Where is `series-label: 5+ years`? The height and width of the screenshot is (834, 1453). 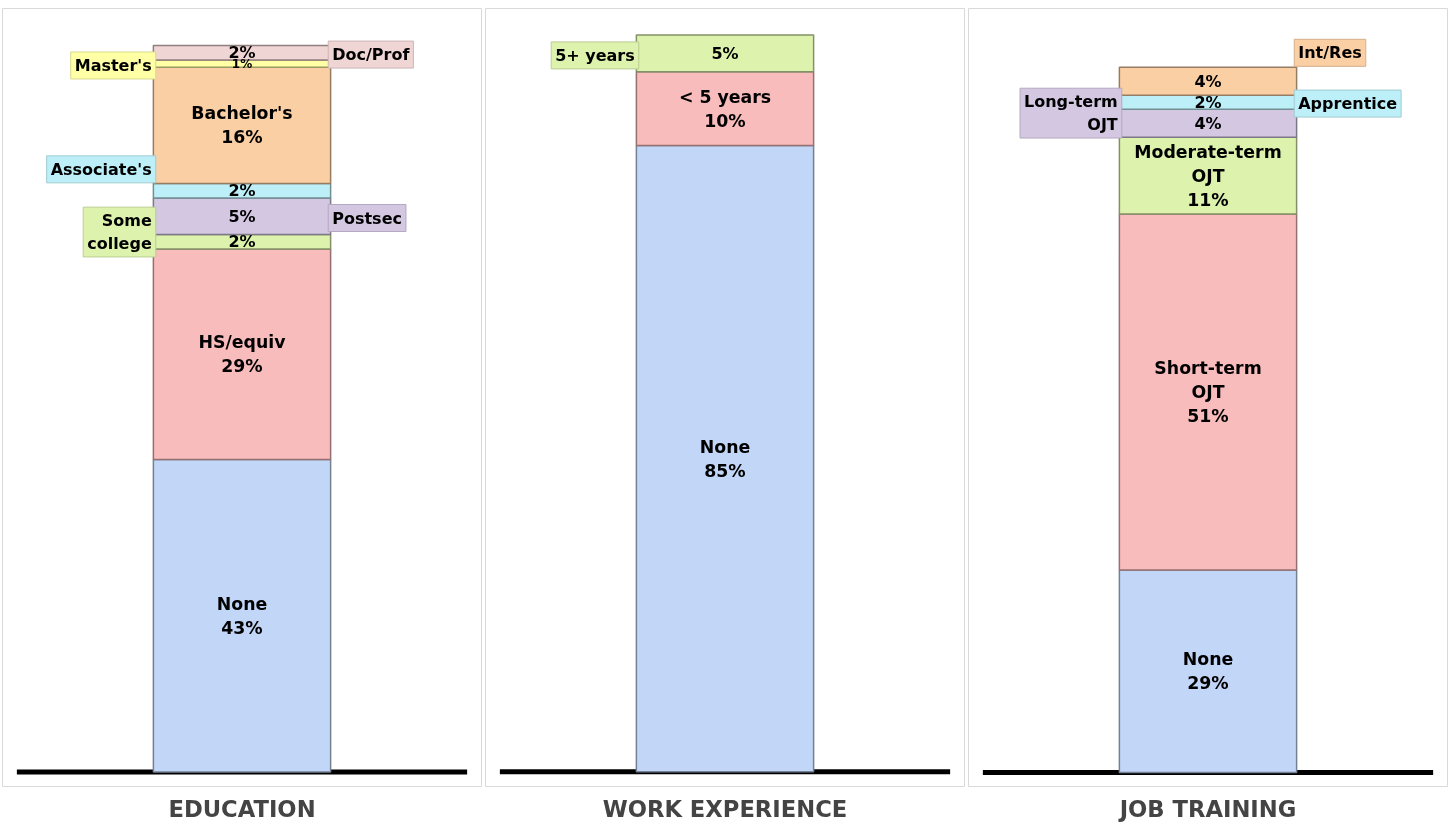 series-label: 5+ years is located at coordinates (595, 55).